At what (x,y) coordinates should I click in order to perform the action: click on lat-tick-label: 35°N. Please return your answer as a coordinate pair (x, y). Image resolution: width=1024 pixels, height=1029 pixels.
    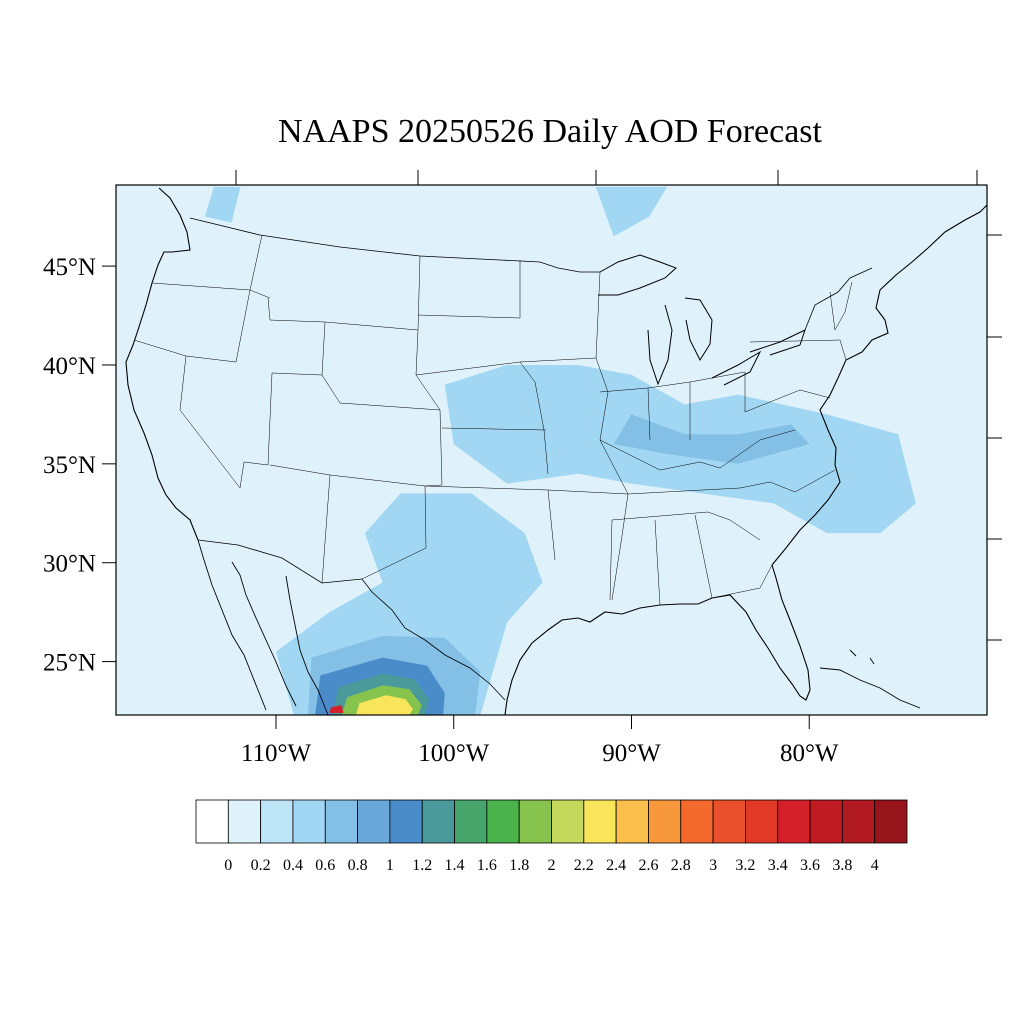
    Looking at the image, I should click on (69, 465).